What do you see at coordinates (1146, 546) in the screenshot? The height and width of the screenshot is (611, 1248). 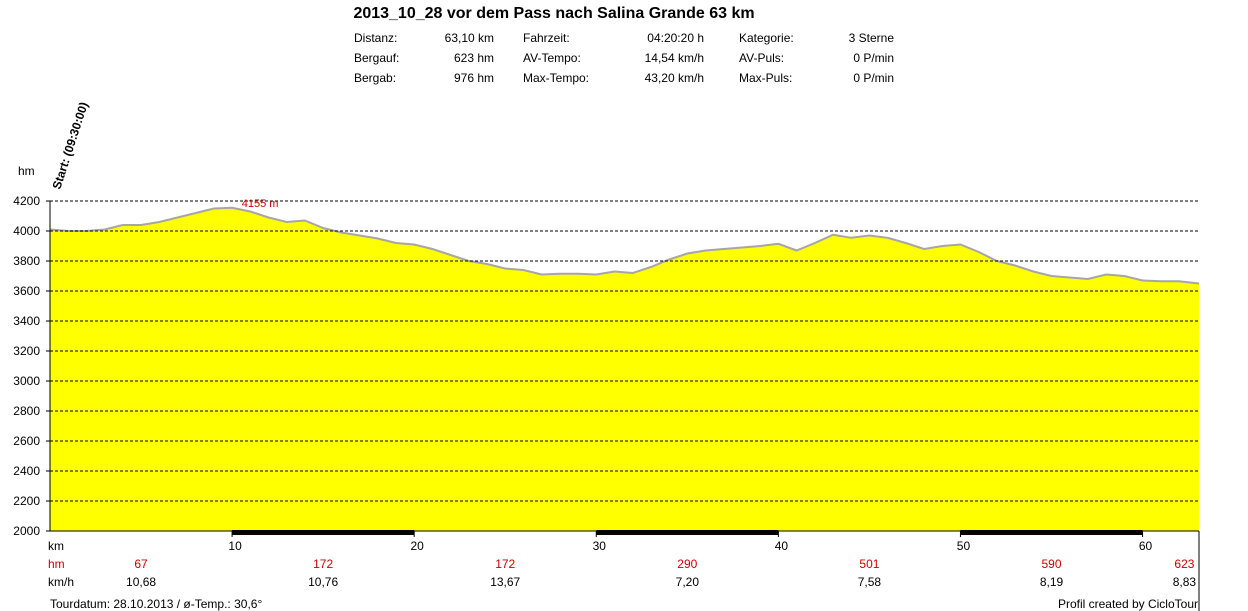 I see `x-tick-label: 60` at bounding box center [1146, 546].